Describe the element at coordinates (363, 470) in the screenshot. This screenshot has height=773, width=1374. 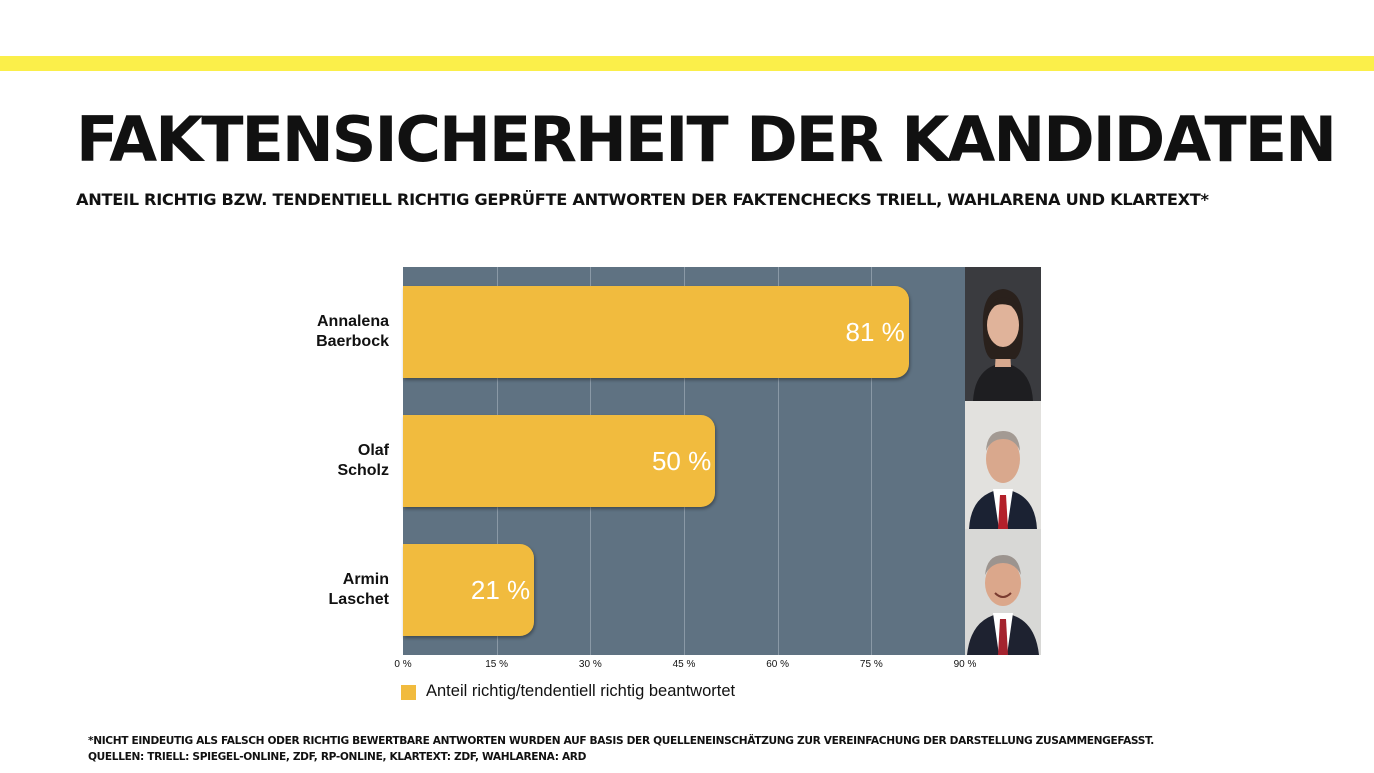
I see `category-label-line: Scholz` at that location.